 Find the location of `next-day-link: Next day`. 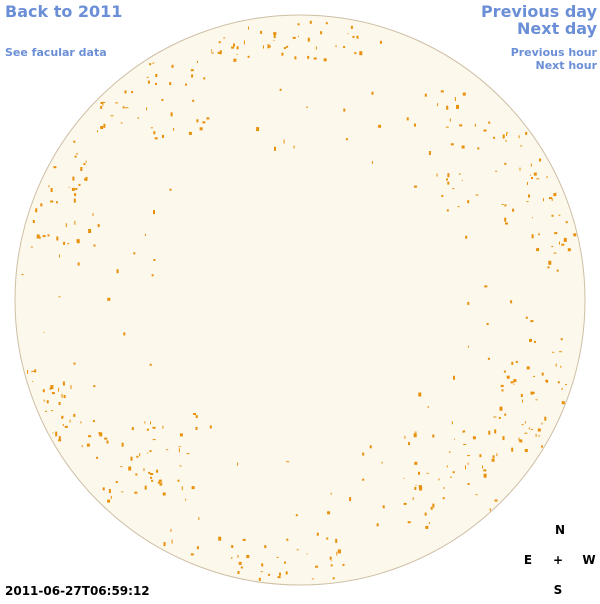

next-day-link: Next day is located at coordinates (557, 28).